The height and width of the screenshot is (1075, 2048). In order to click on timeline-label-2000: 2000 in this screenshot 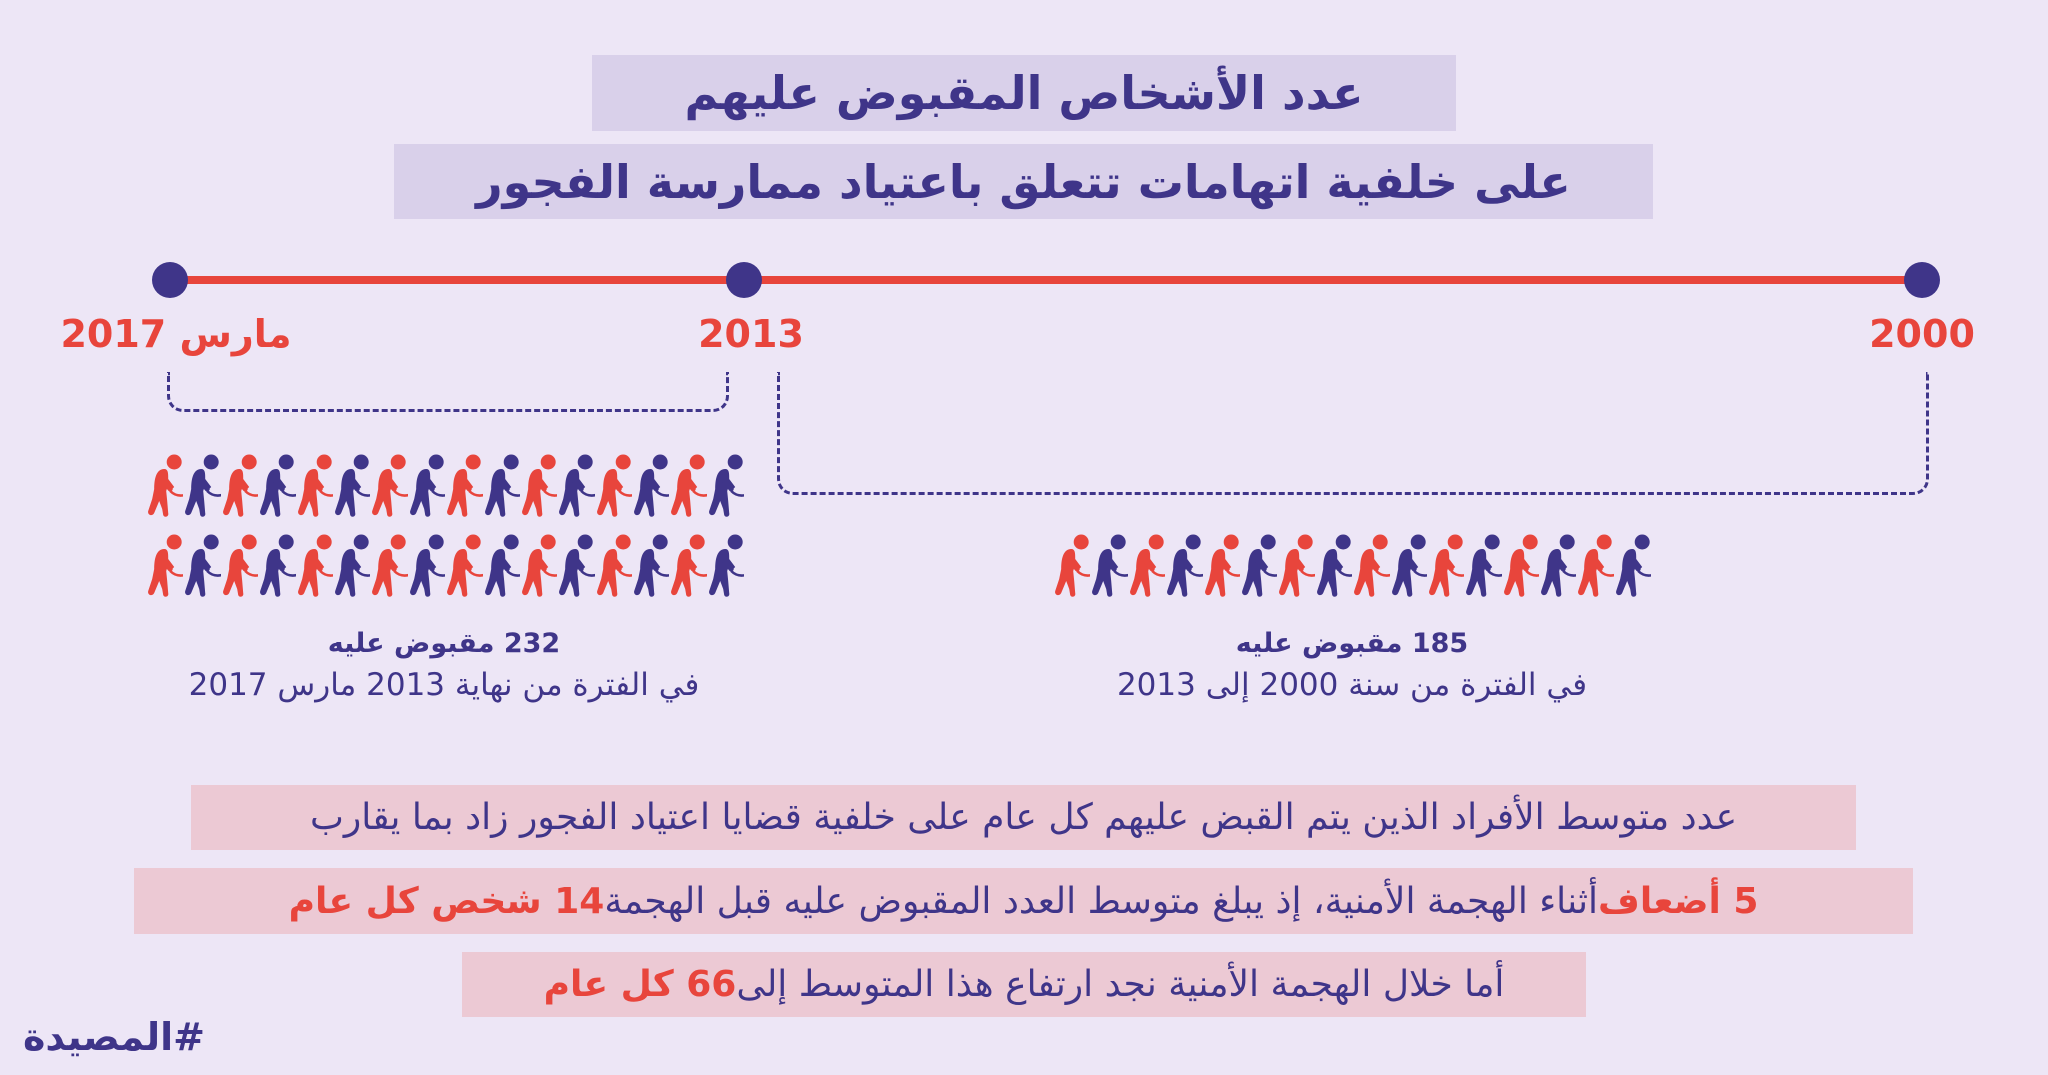, I will do `click(1922, 334)`.